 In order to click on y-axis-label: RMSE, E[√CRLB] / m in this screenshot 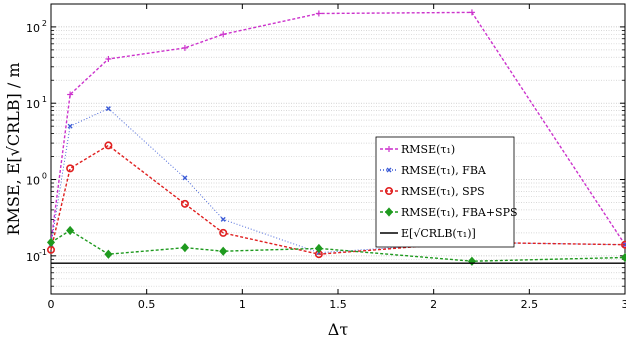, I will do `click(13, 148)`.